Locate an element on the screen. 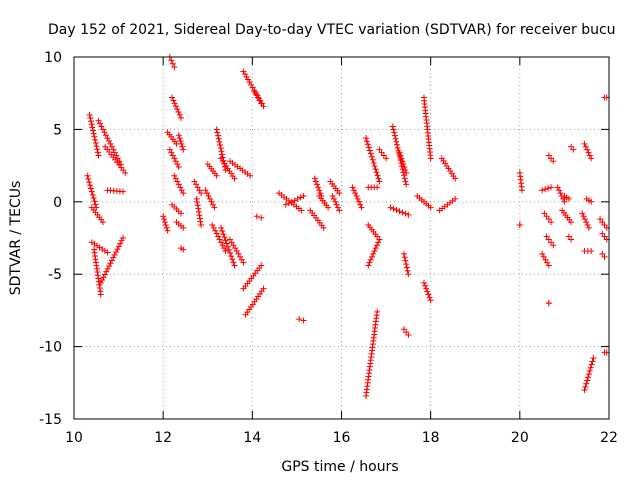 The width and height of the screenshot is (640, 480). series-s76 is located at coordinates (589, 200).